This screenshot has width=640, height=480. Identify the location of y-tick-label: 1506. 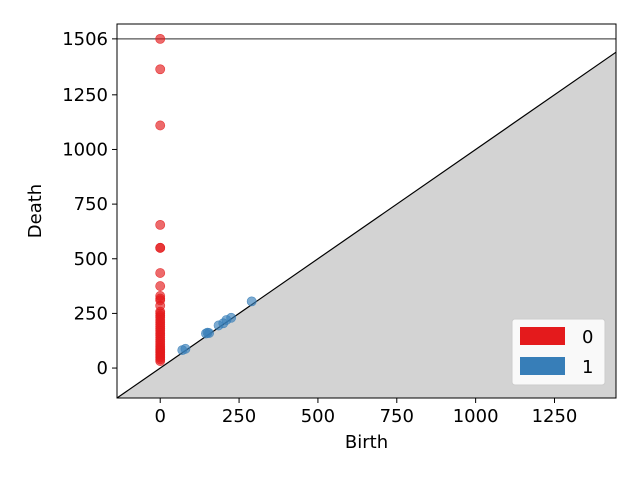
(85, 39).